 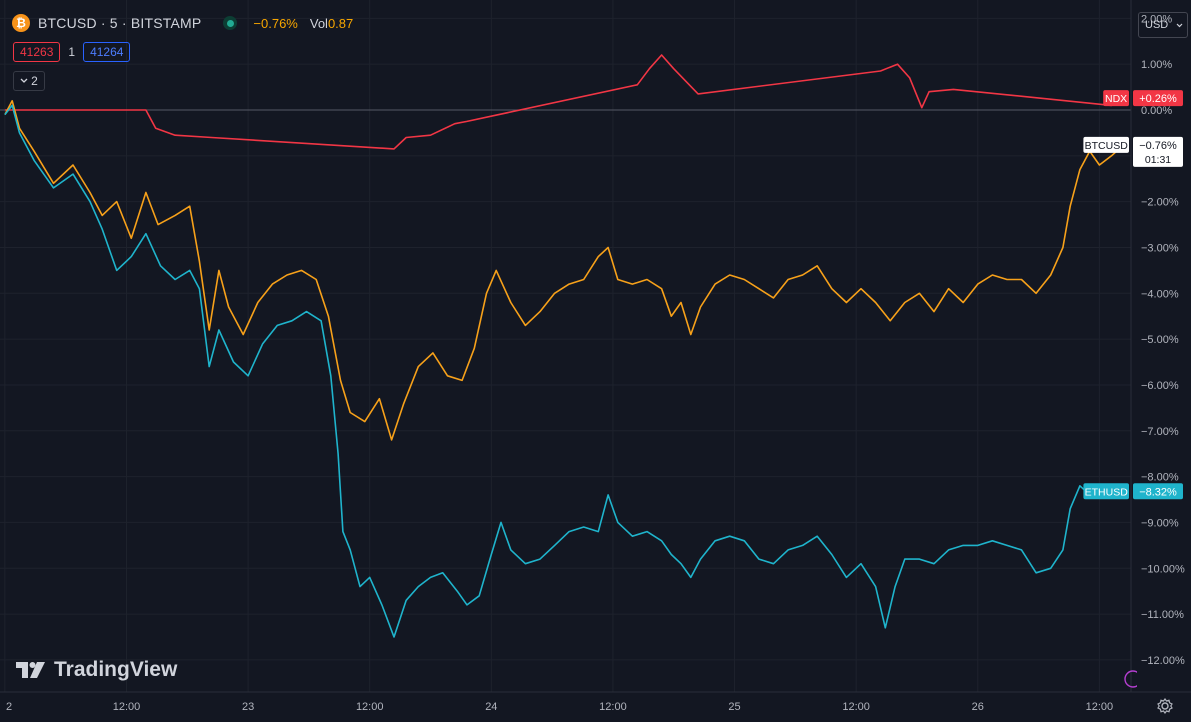 I want to click on y-tick-label: −3.00%, so click(x=1160, y=248).